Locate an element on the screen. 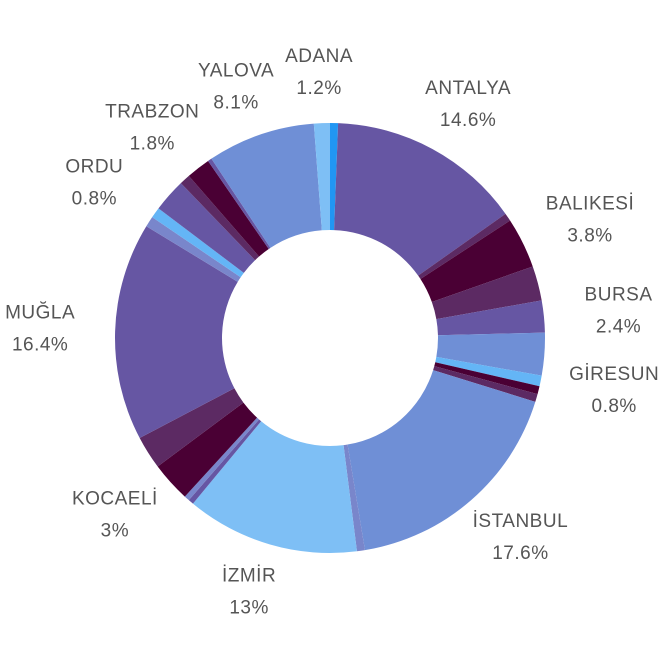 This screenshot has height=670, width=670. slice-label: GİRESUN is located at coordinates (614, 374).